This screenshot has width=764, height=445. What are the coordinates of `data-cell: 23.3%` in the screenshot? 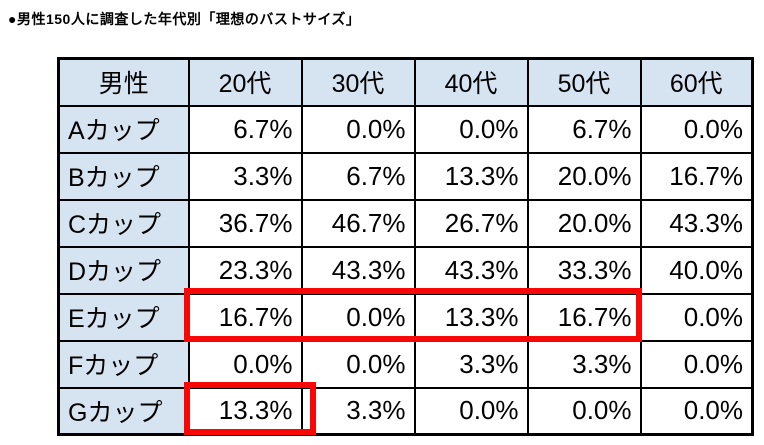 It's located at (245, 270).